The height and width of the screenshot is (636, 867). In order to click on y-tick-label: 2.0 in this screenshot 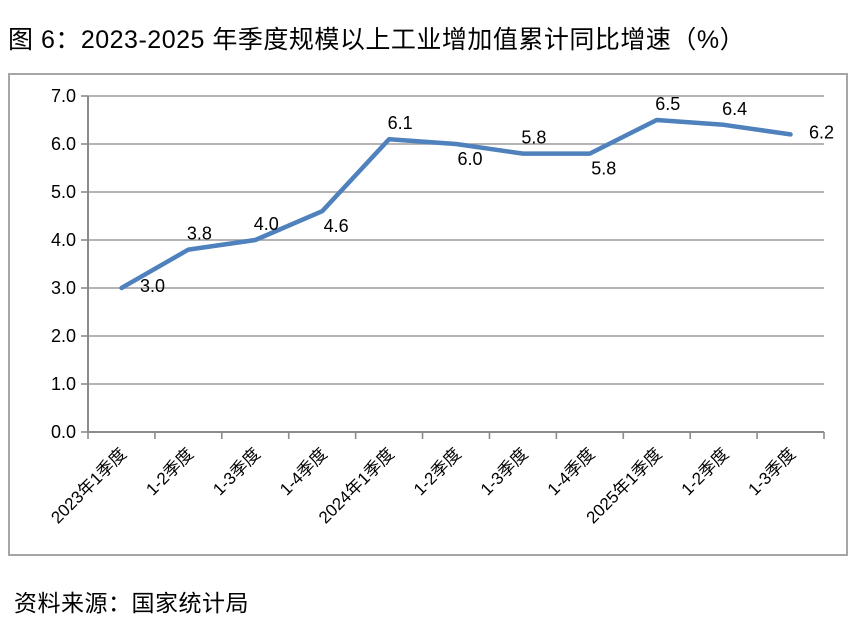, I will do `click(63, 336)`.